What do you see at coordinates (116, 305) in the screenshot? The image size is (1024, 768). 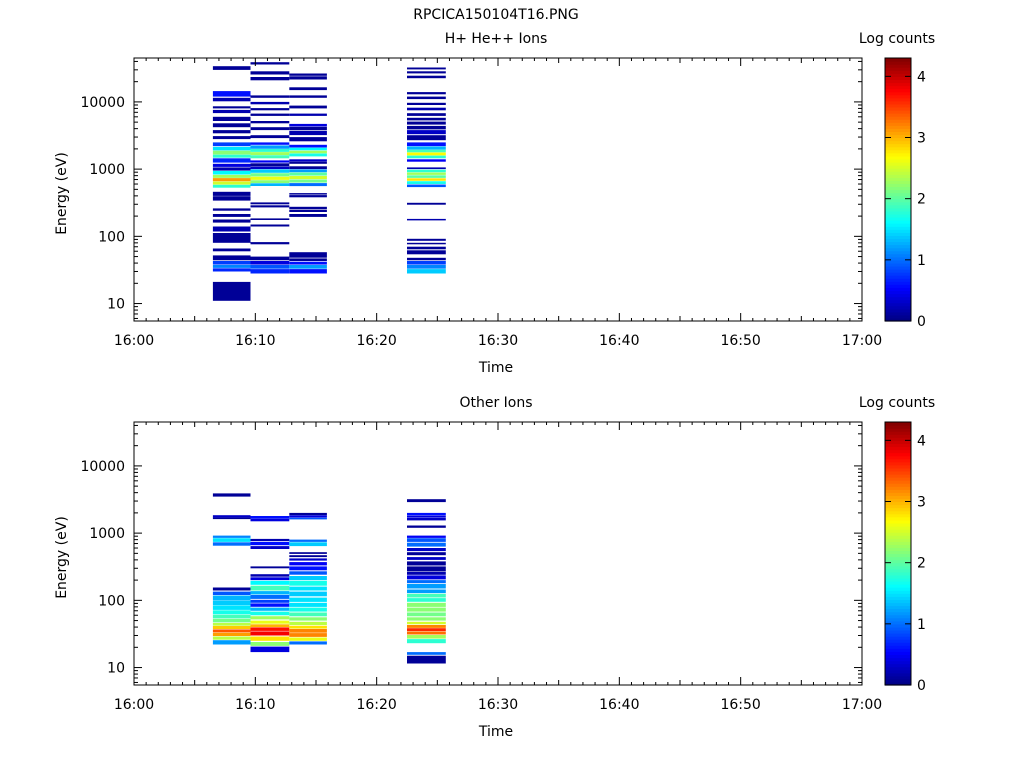 I see `y-tick-label: 10` at bounding box center [116, 305].